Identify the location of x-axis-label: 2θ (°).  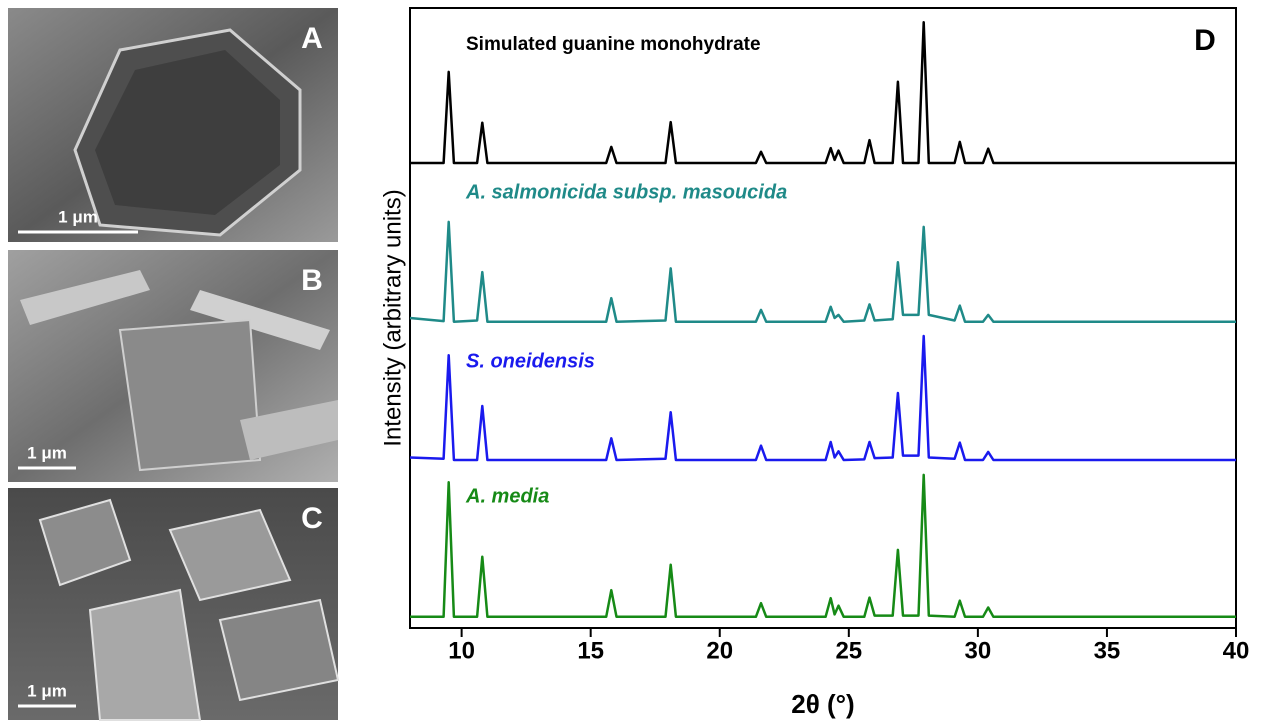
(822, 704).